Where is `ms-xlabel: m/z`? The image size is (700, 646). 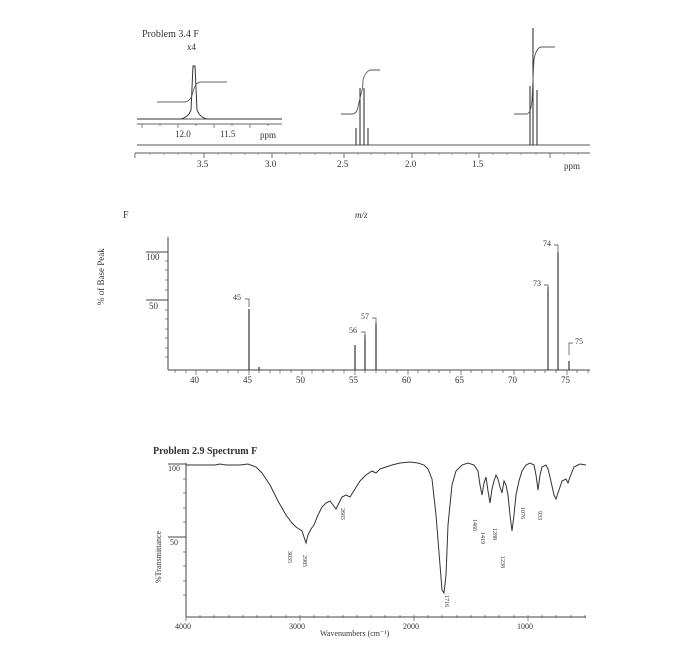
ms-xlabel: m/z is located at coordinates (361, 215).